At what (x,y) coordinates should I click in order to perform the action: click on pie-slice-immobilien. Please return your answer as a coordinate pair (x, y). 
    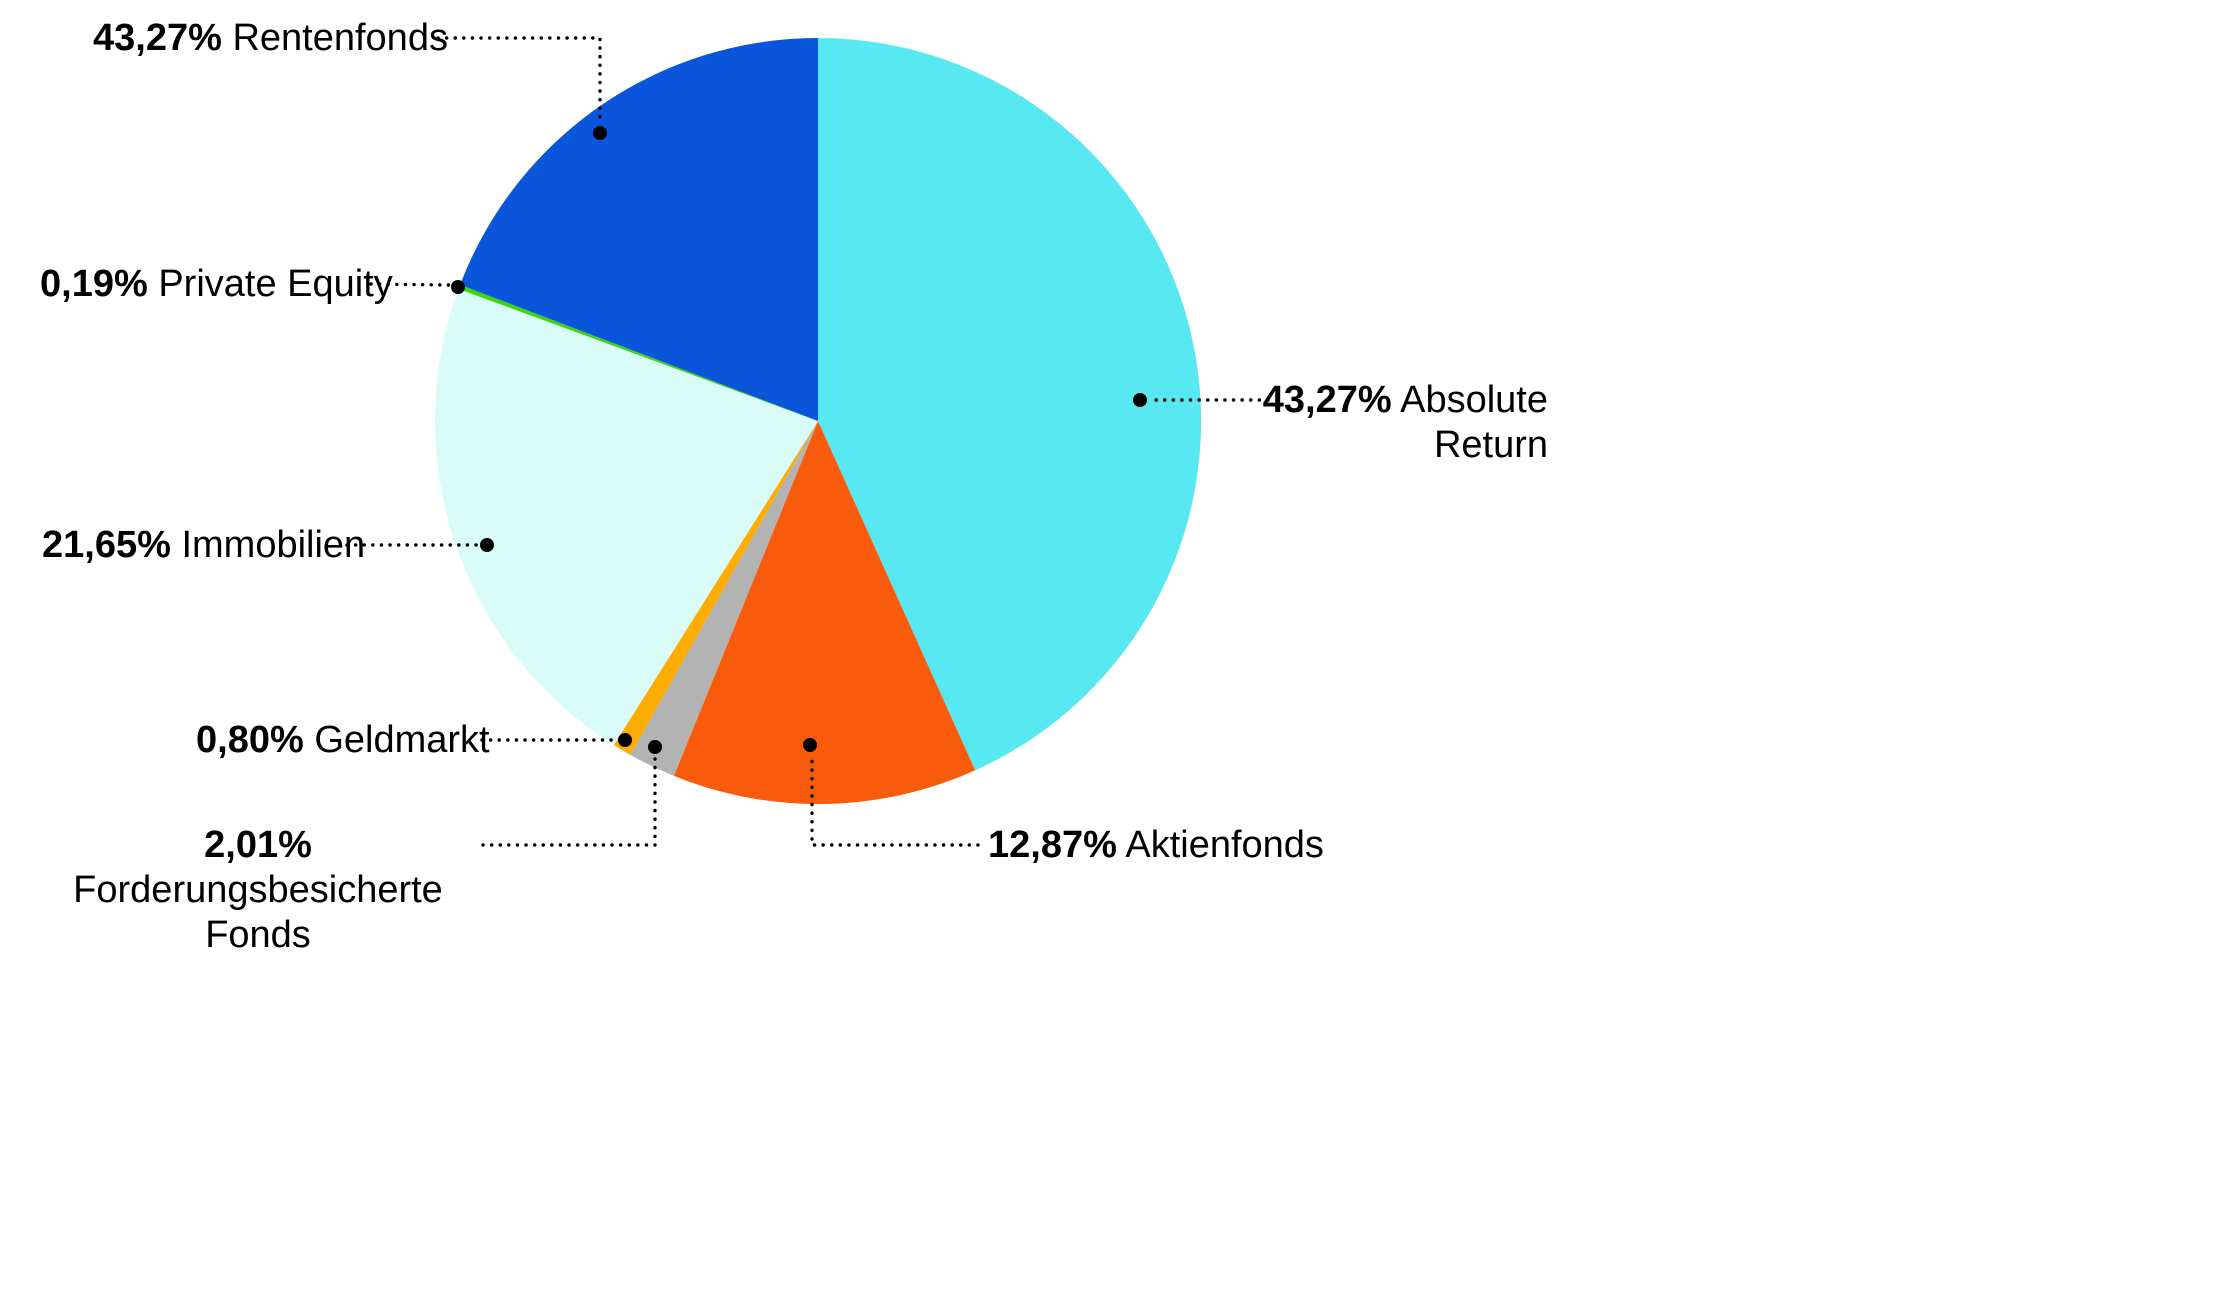
    Looking at the image, I should click on (626, 517).